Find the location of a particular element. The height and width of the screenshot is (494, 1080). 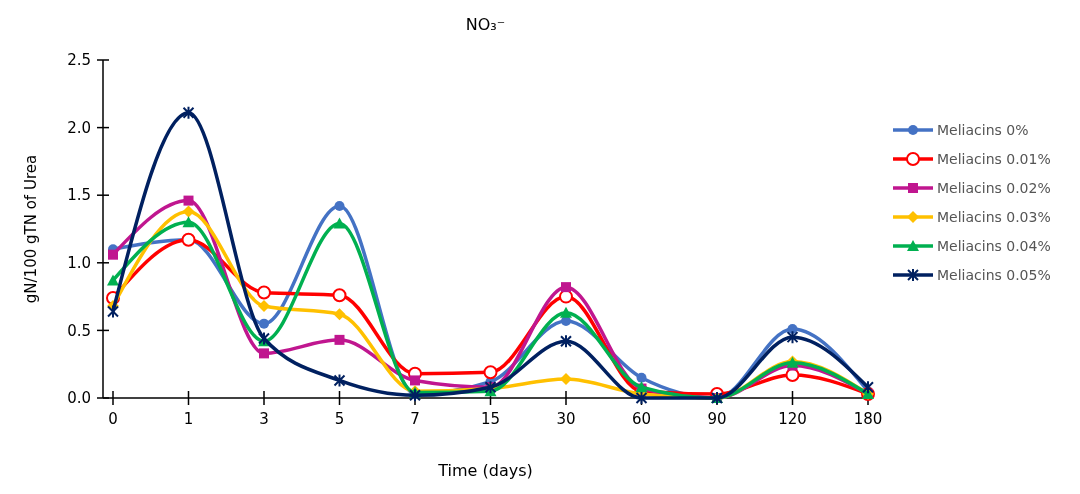

chart-title: NO₃⁻ is located at coordinates (485, 24).